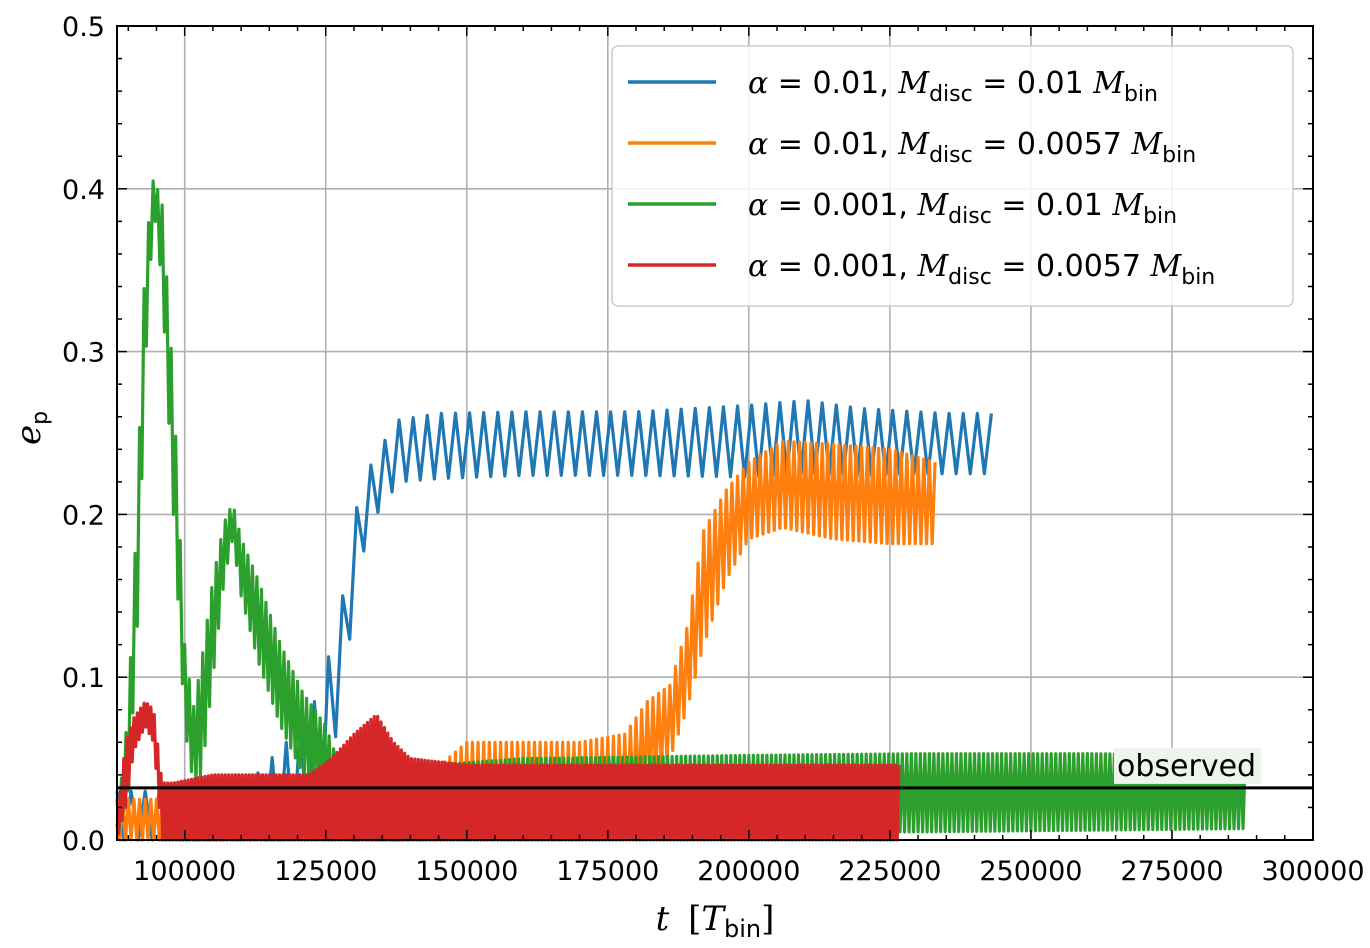 The image size is (1370, 948). I want to click on legend-box, so click(952, 176).